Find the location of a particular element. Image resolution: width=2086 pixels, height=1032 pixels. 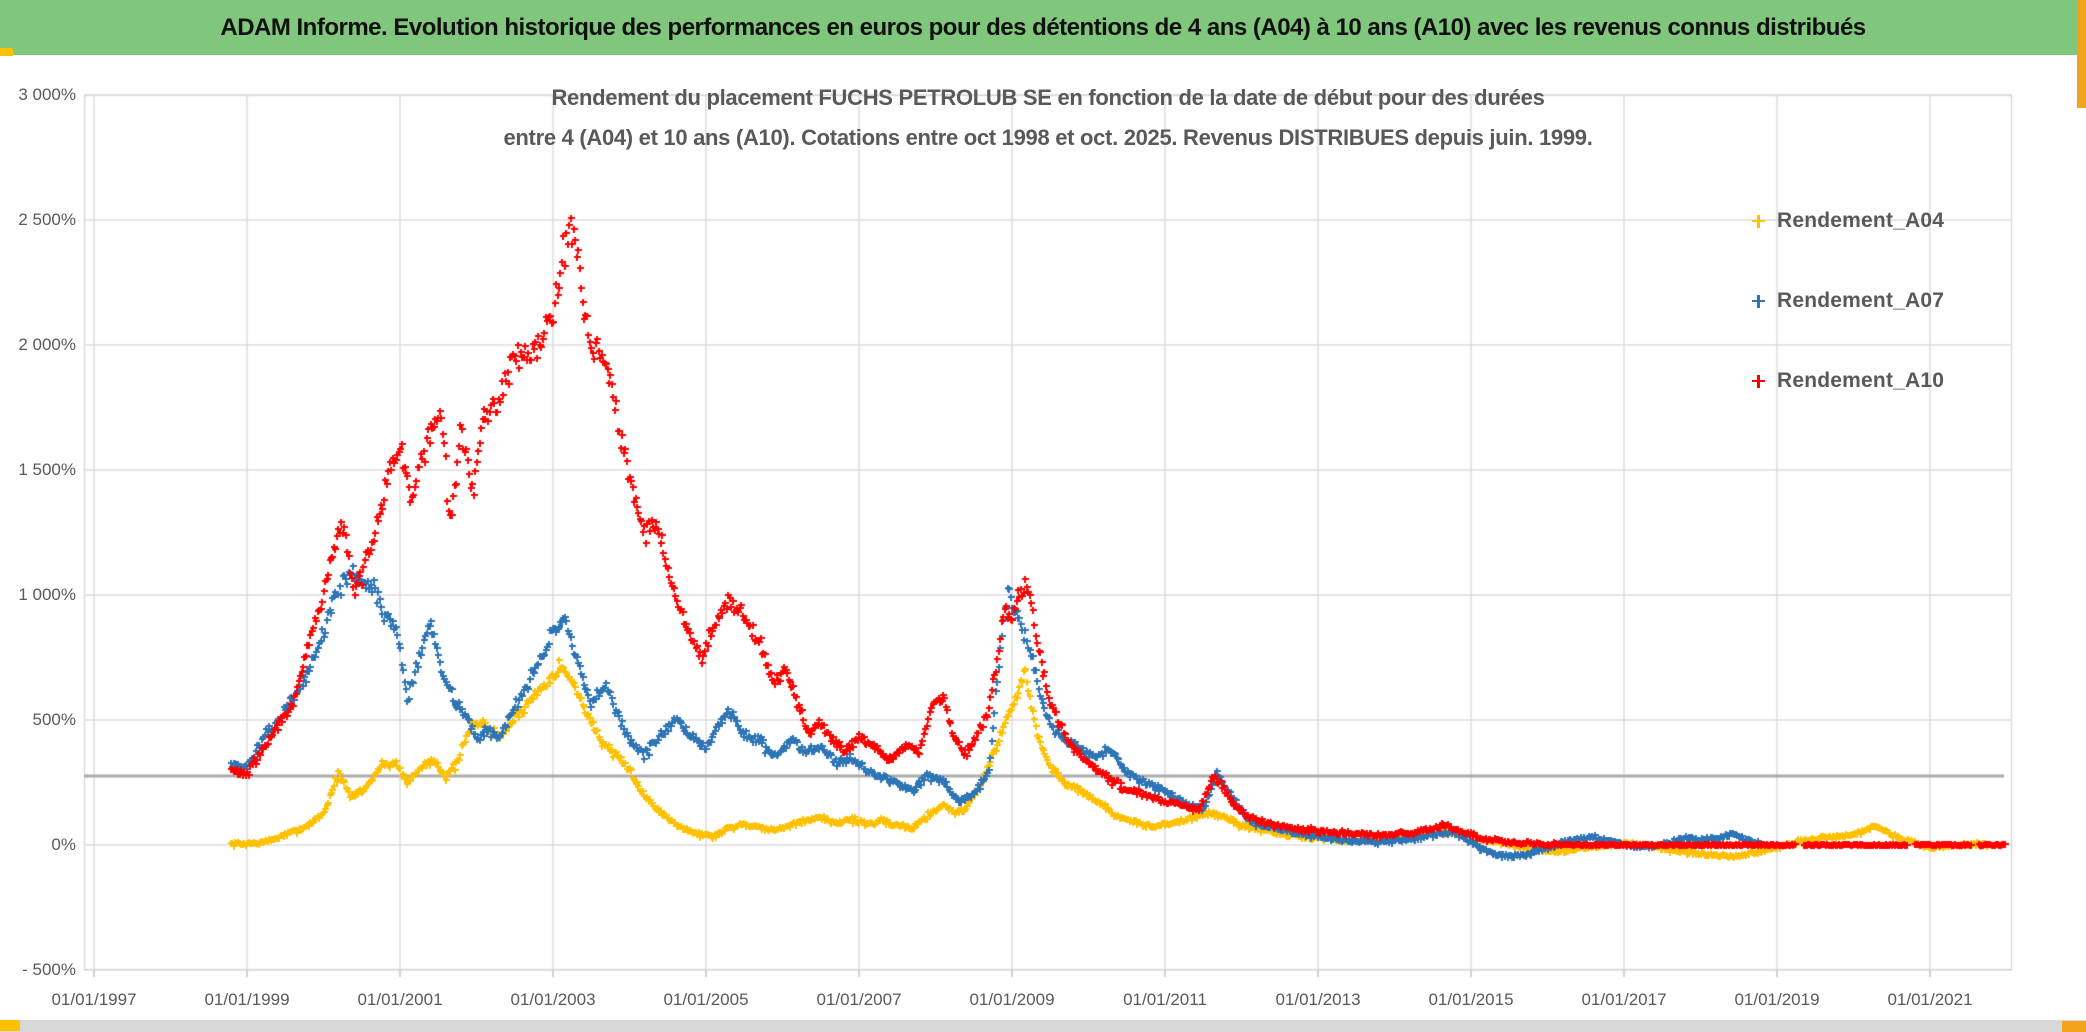

x-axis-tick-label: 01/01/2009 is located at coordinates (1012, 999).